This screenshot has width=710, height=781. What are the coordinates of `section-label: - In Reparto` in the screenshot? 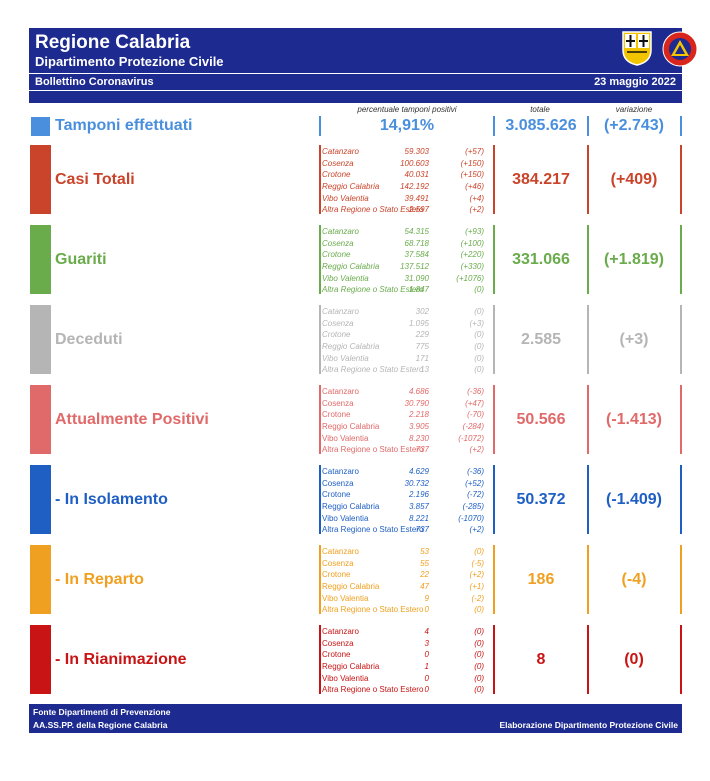 It's located at (99, 579).